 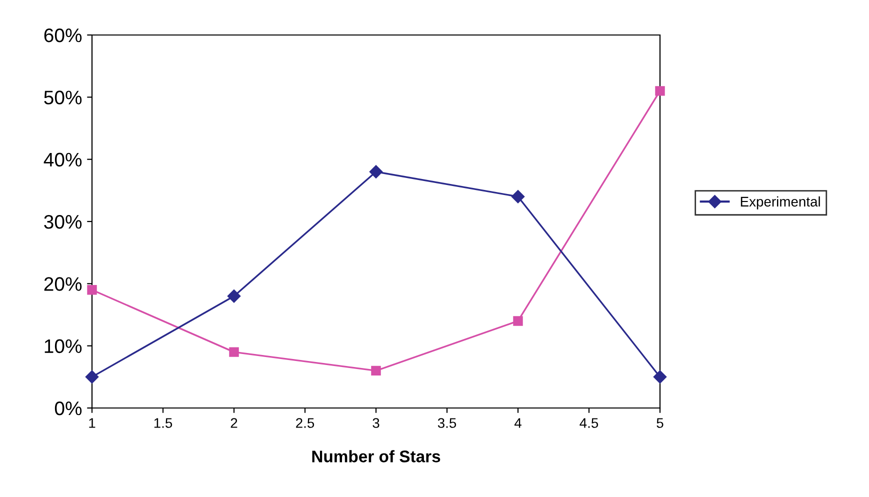 What do you see at coordinates (376, 423) in the screenshot?
I see `x-tick-label: 3` at bounding box center [376, 423].